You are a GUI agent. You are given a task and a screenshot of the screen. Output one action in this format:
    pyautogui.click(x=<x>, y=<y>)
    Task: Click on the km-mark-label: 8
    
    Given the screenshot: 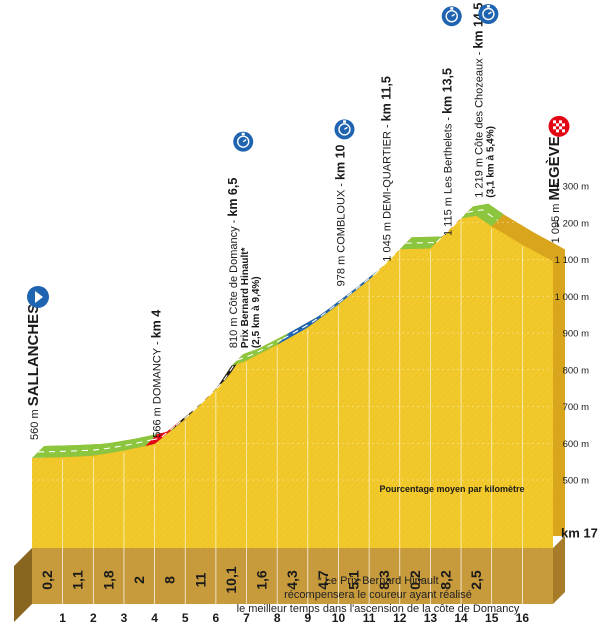 What is the action you would take?
    pyautogui.click(x=277, y=618)
    